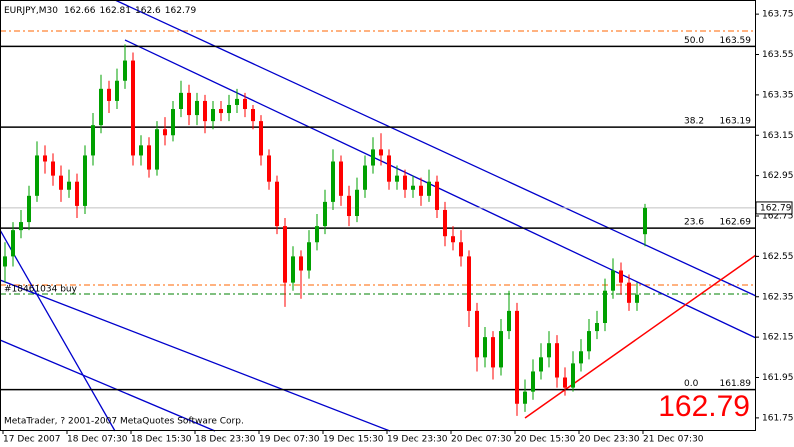 Image resolution: width=794 pixels, height=447 pixels. What do you see at coordinates (609, 440) in the screenshot?
I see `x-tick-label: 20 Dec 23:30` at bounding box center [609, 440].